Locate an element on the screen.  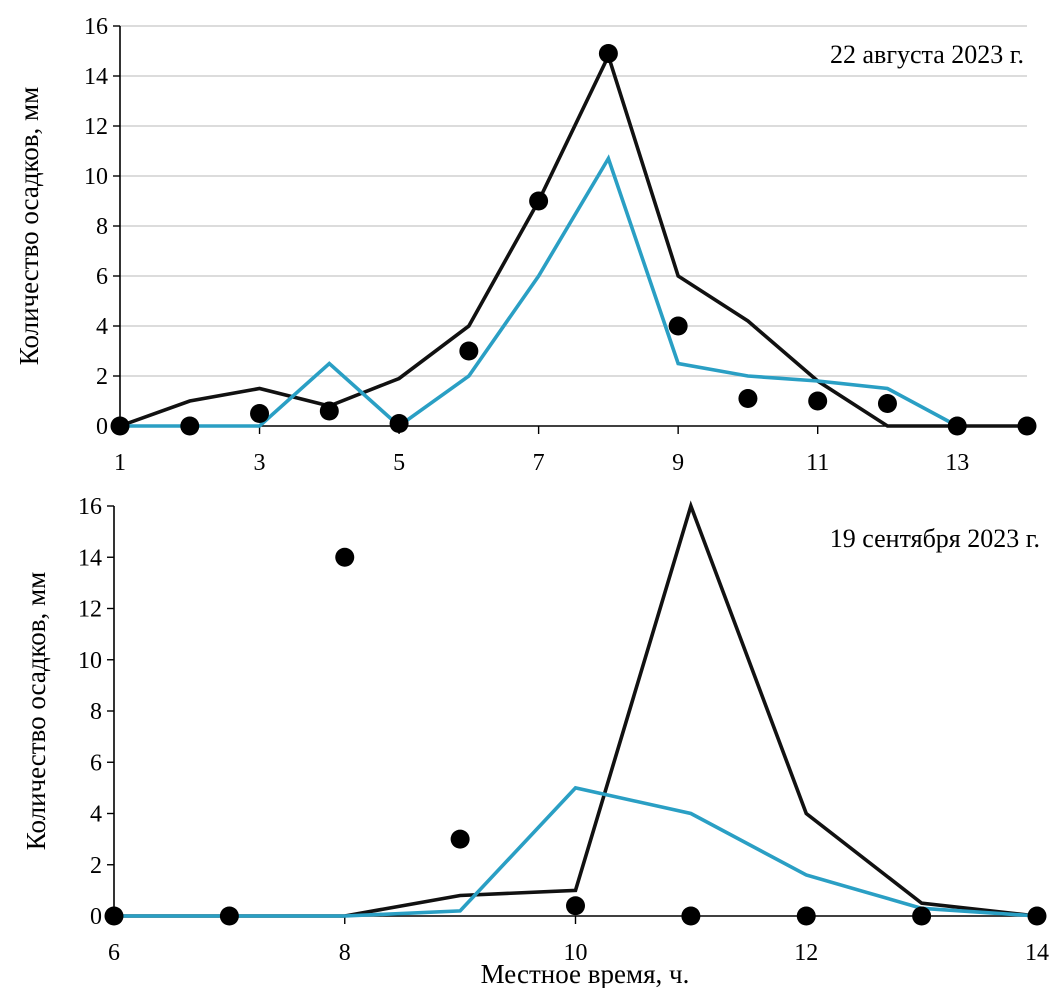
x-tick-label: 6 is located at coordinates (114, 953).